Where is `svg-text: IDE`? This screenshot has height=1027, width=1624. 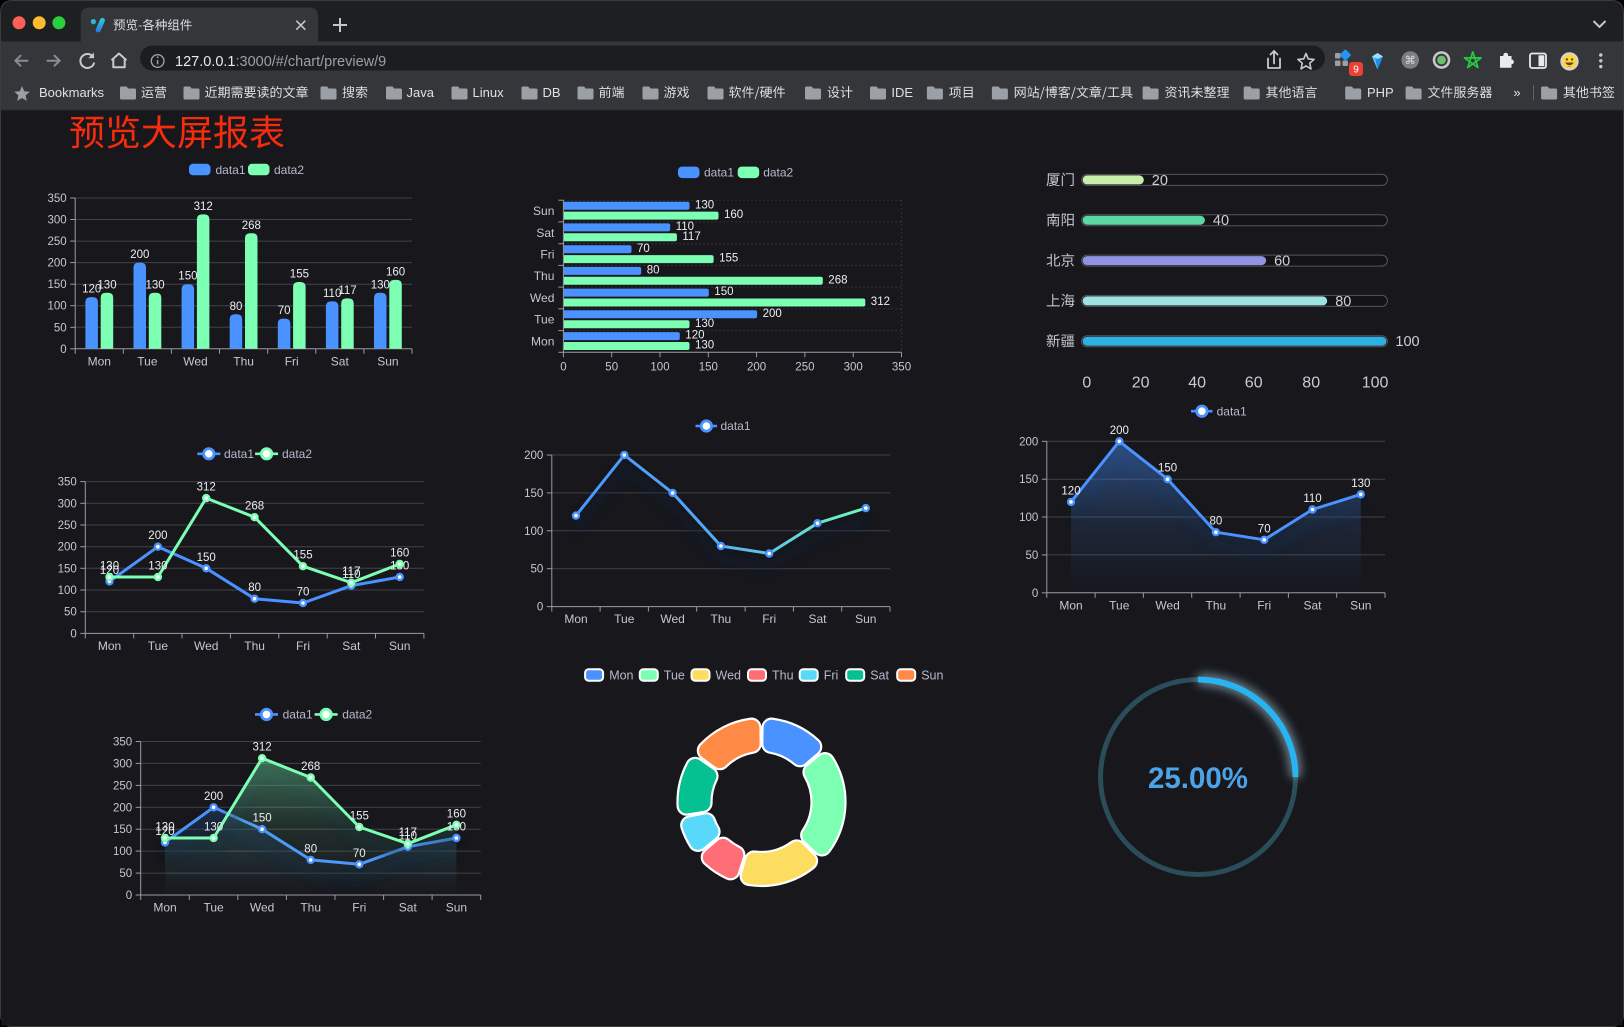 svg-text: IDE is located at coordinates (902, 92).